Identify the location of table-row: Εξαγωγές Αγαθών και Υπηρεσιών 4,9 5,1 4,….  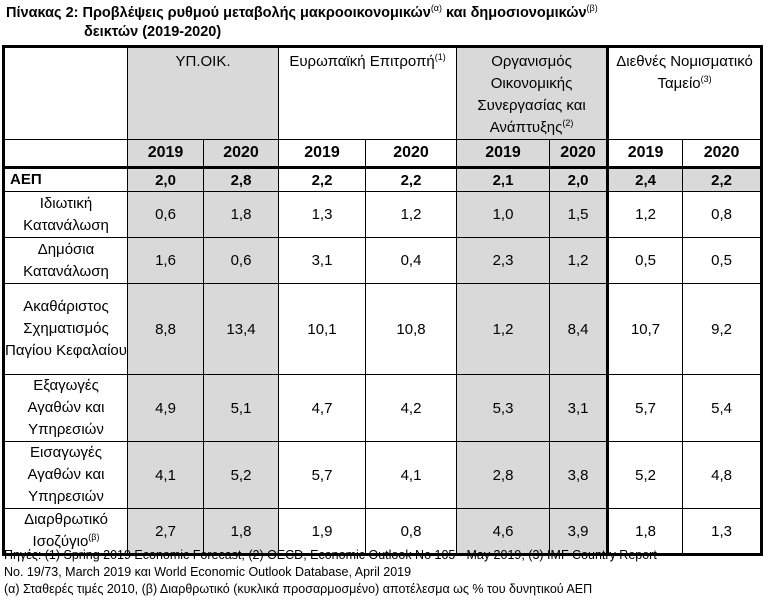
(383, 408).